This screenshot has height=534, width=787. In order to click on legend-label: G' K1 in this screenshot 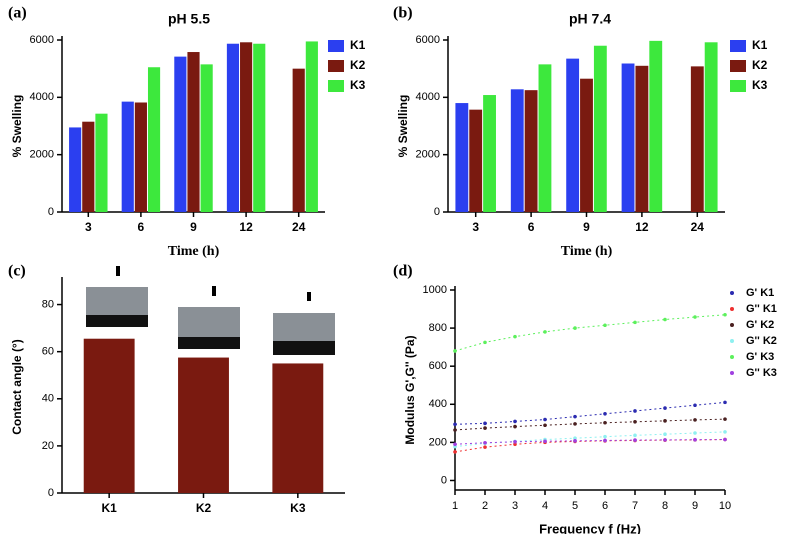, I will do `click(760, 293)`.